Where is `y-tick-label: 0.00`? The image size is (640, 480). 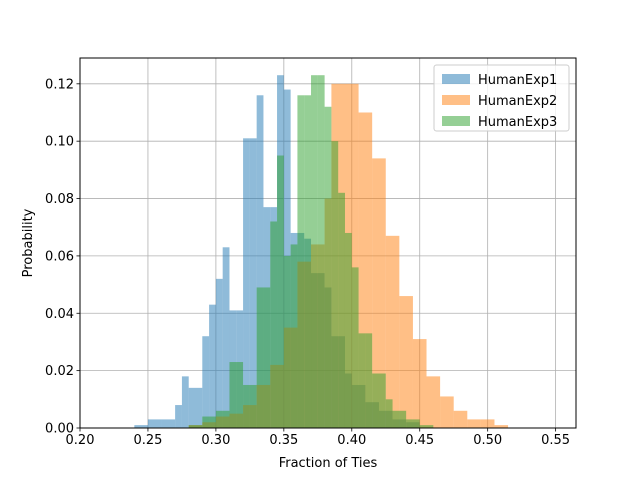
y-tick-label: 0.00 is located at coordinates (59, 429).